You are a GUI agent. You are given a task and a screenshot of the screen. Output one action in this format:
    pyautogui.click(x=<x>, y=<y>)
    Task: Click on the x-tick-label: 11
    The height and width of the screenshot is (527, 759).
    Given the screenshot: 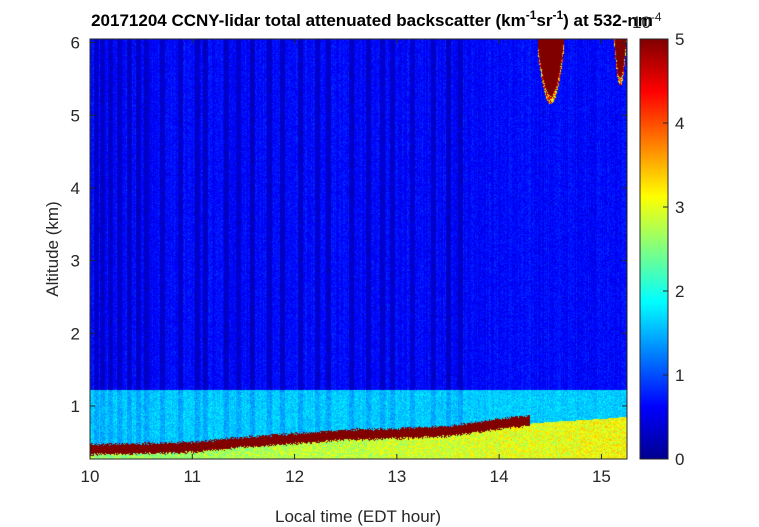 What is the action you would take?
    pyautogui.click(x=192, y=476)
    